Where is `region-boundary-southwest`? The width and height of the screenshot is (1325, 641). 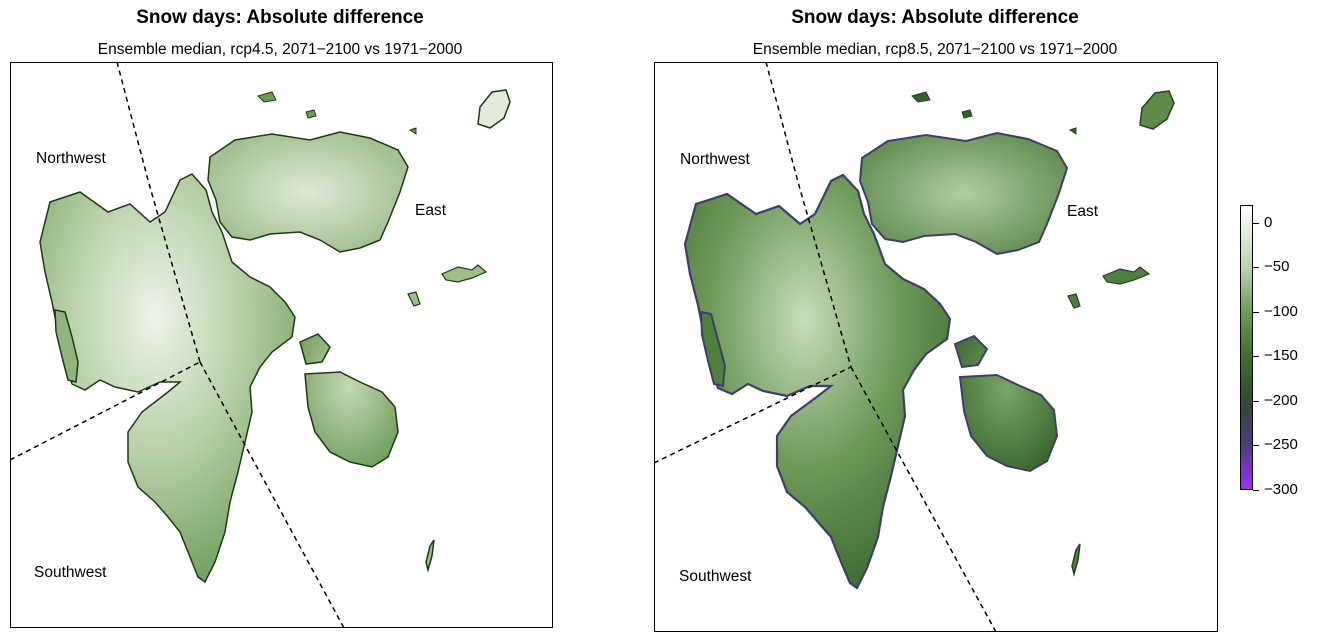
region-boundary-southwest is located at coordinates (753, 415).